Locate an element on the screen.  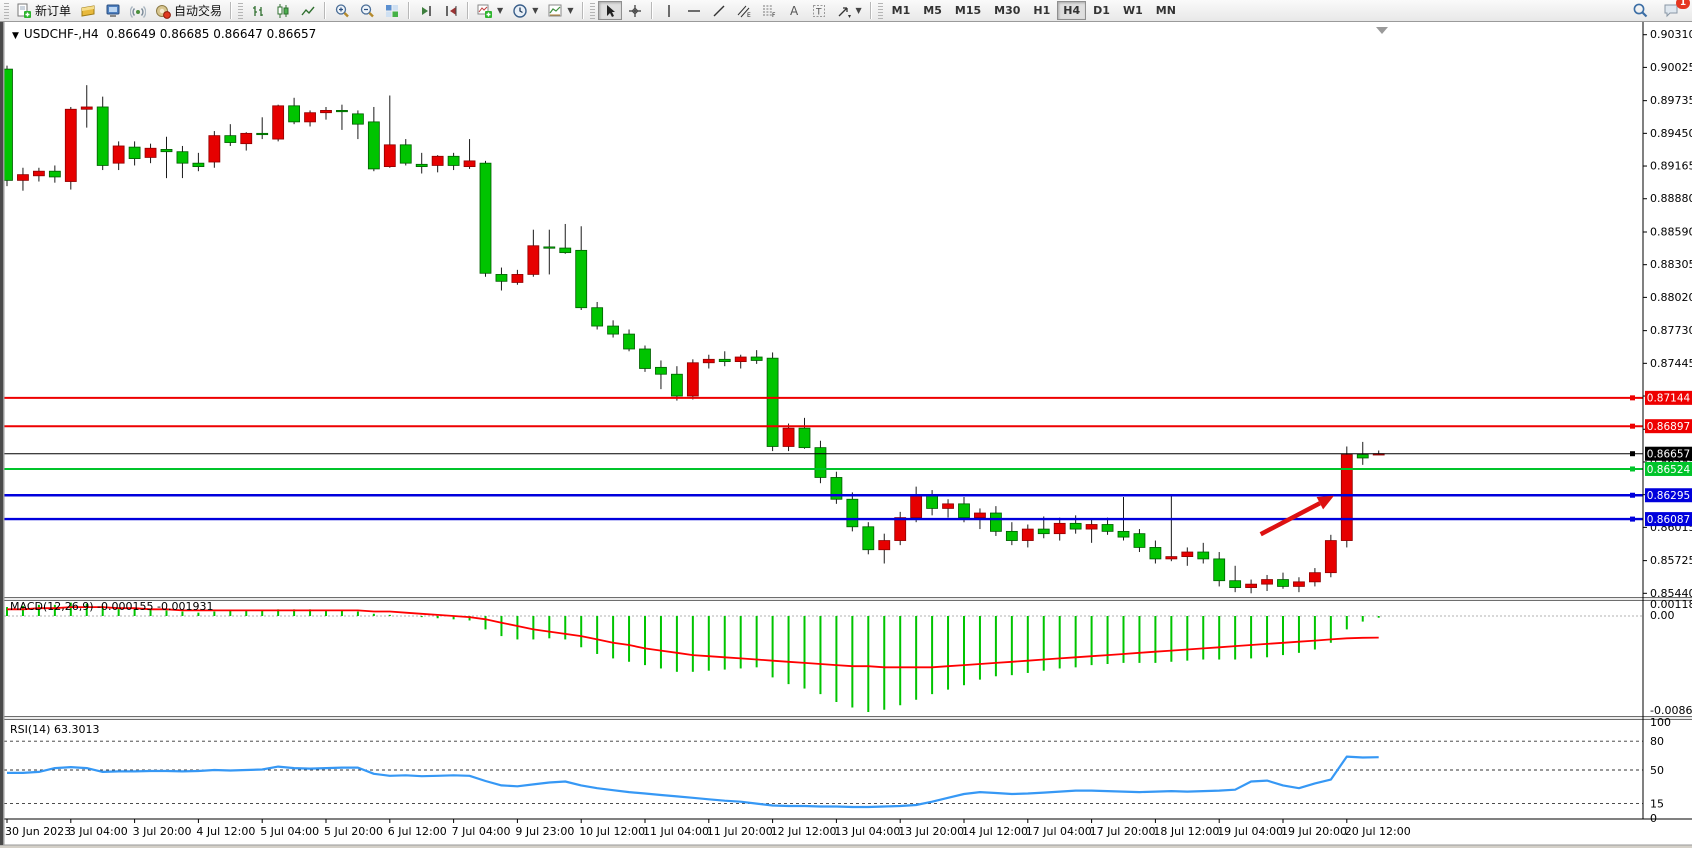
chart-shift-button is located at coordinates (451, 10).